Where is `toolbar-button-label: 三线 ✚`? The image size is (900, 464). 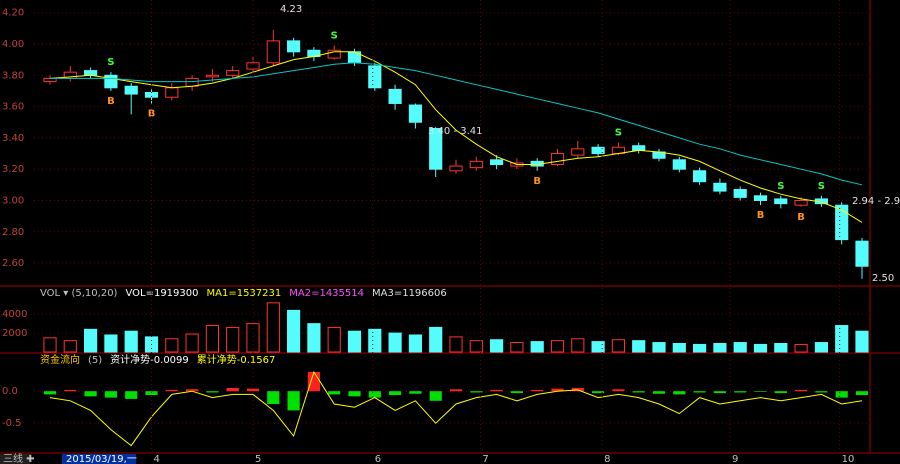
toolbar-button-label: 三线 ✚ is located at coordinates (19, 458).